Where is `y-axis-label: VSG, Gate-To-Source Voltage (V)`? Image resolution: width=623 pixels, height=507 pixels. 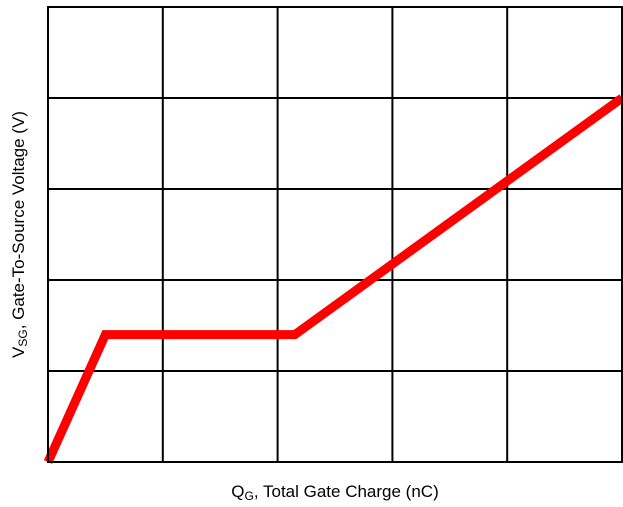
y-axis-label: VSG, Gate-To-Source Voltage (V) is located at coordinates (19, 234).